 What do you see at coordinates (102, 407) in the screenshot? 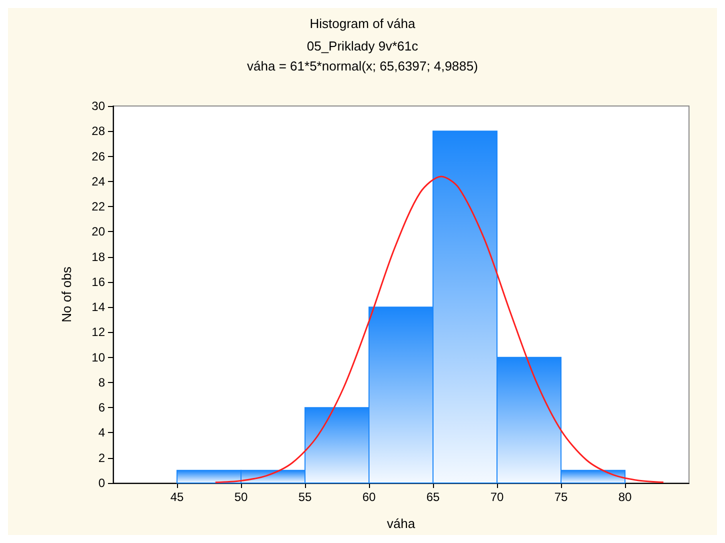
I see `y-tick-label: 6` at bounding box center [102, 407].